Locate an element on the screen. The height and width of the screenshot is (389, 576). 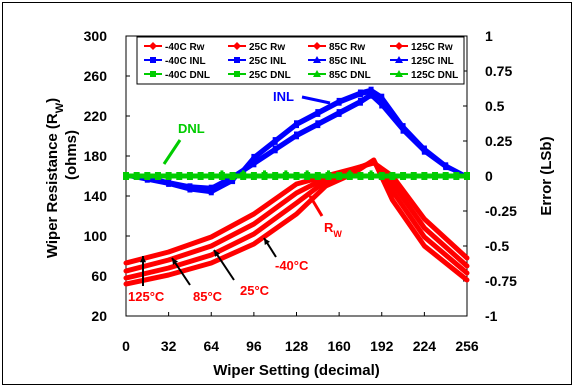
y2-tick-label: 0.25 is located at coordinates (498, 141).